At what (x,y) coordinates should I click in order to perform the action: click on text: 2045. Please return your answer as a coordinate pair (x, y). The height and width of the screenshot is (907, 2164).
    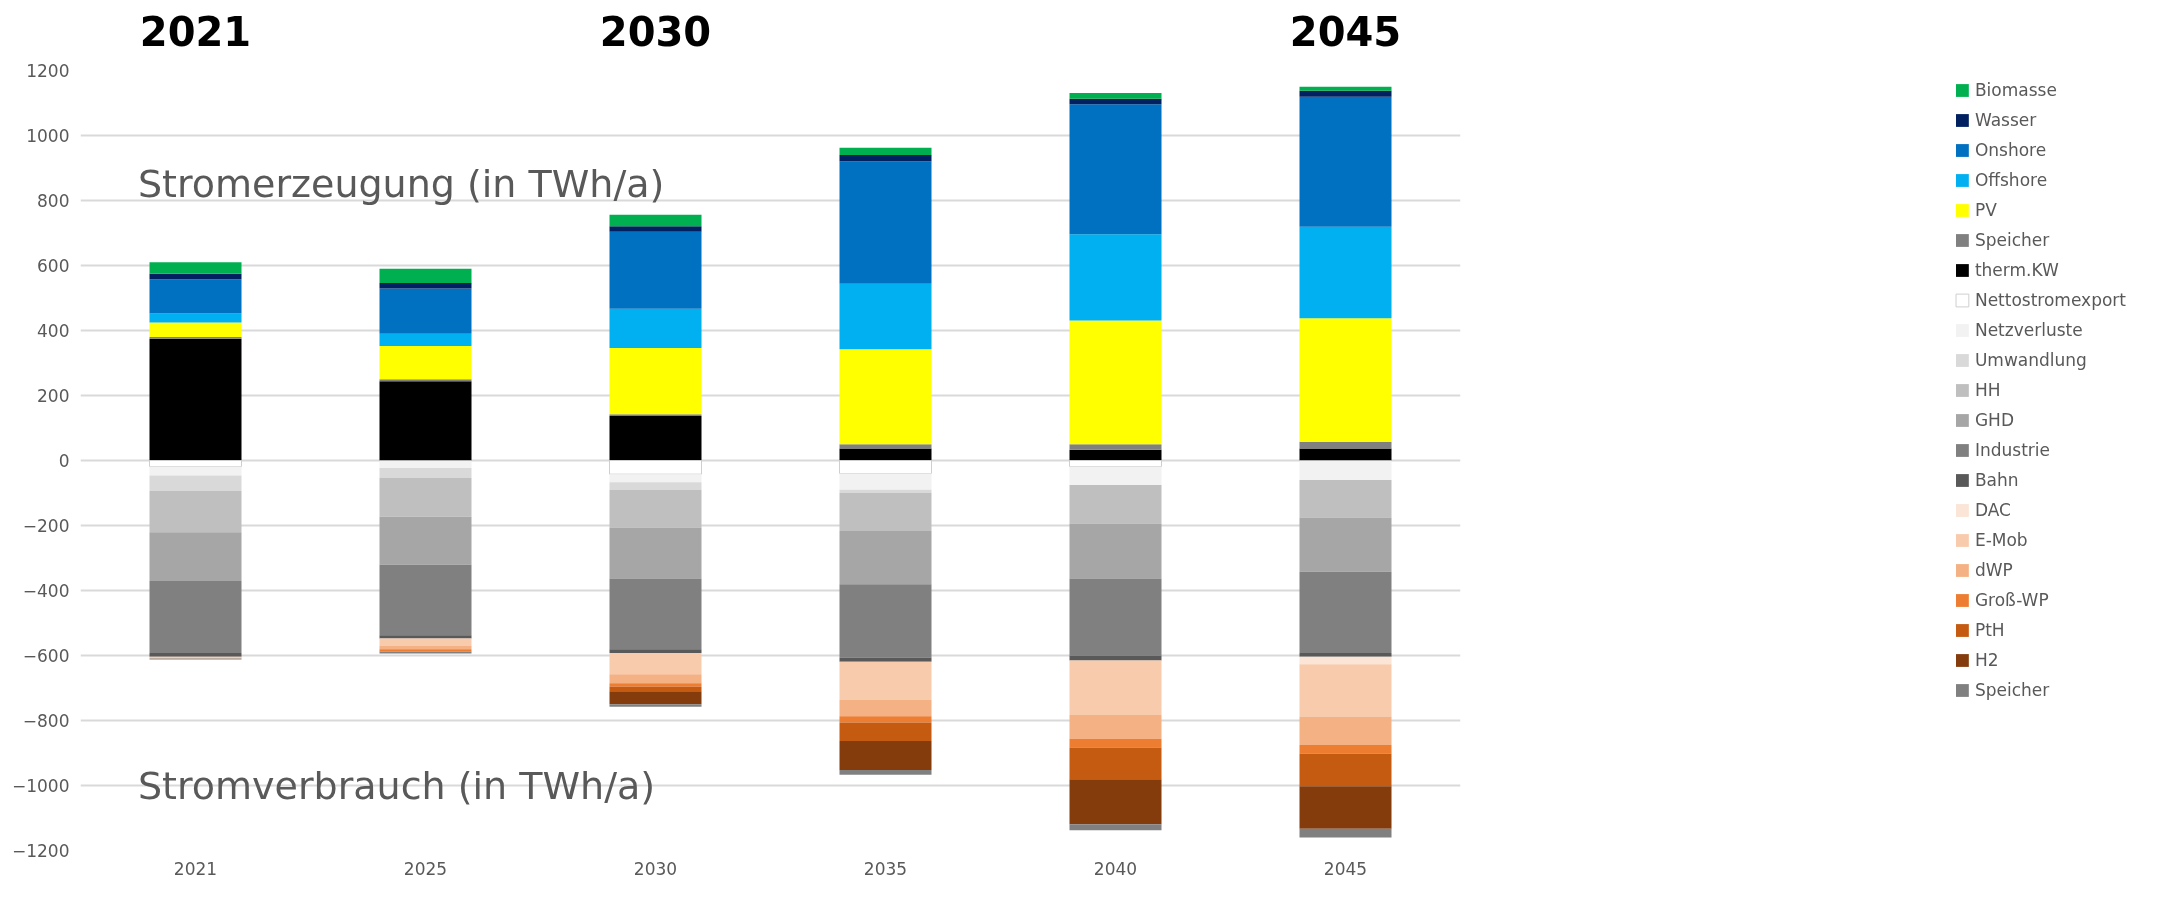
    Looking at the image, I should click on (1345, 31).